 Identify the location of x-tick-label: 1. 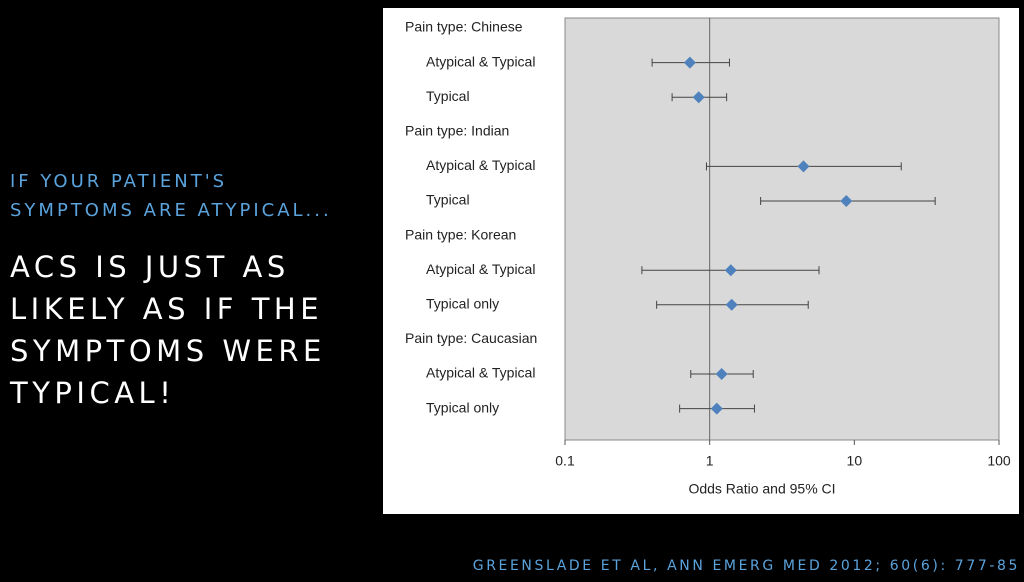
(710, 461).